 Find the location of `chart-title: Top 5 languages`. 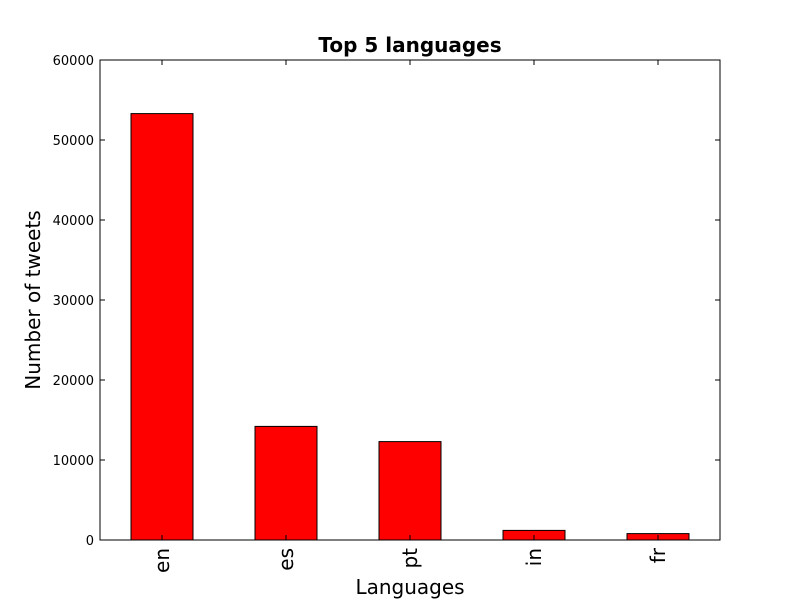

chart-title: Top 5 languages is located at coordinates (409, 45).